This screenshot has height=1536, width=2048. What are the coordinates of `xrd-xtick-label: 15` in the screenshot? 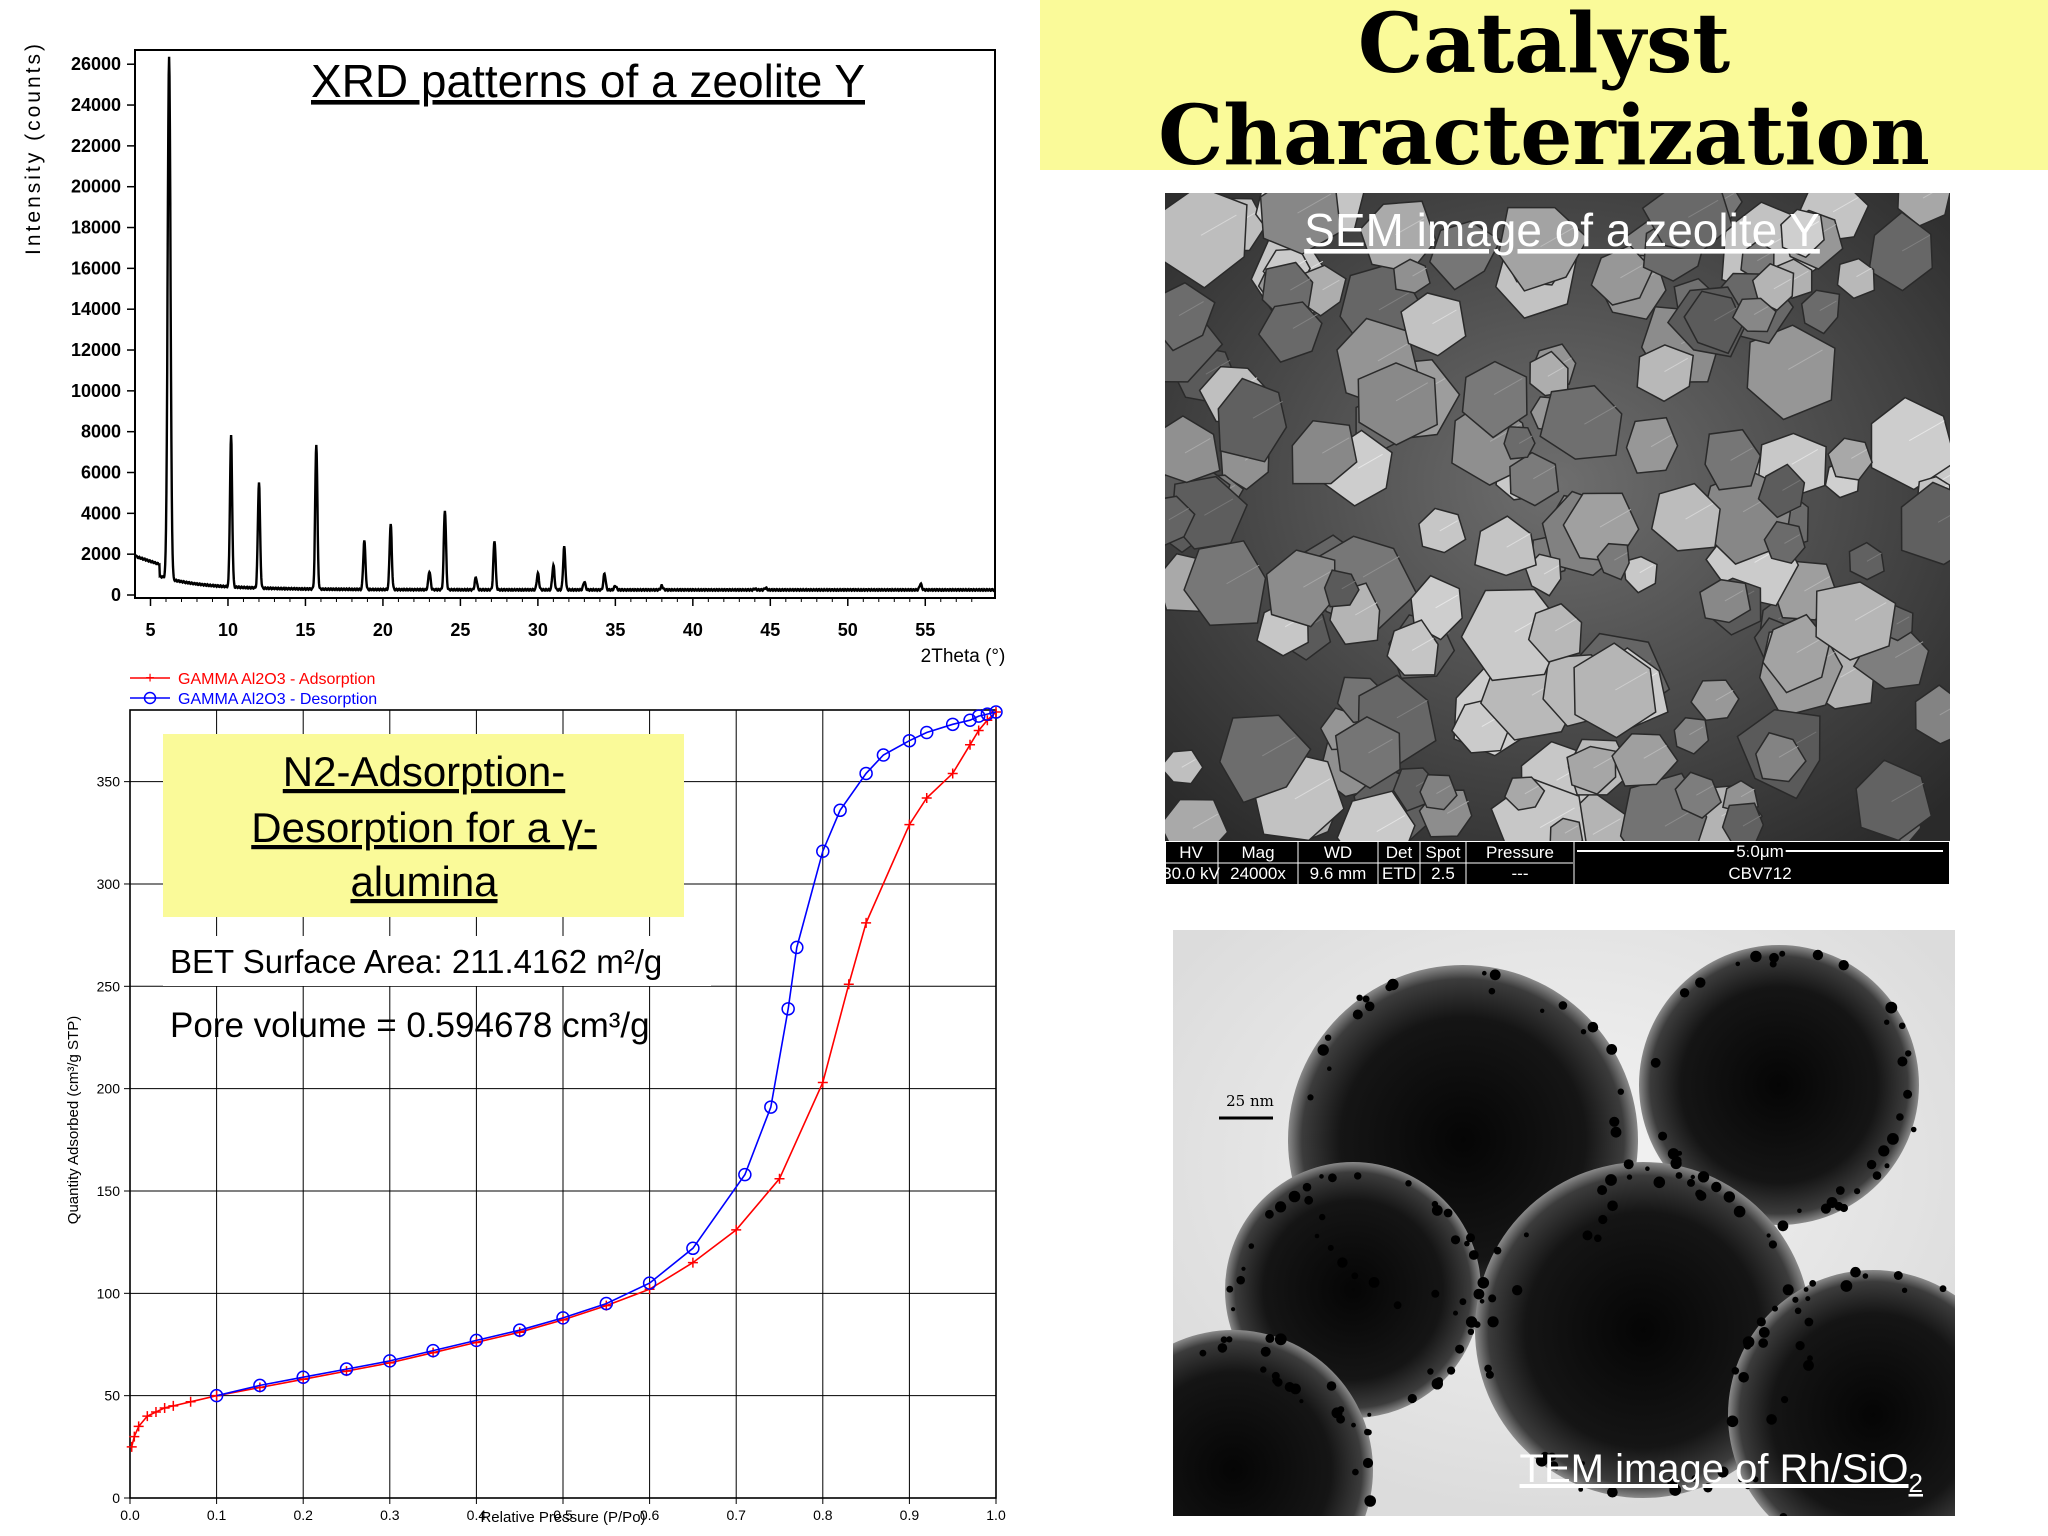 It's located at (305, 630).